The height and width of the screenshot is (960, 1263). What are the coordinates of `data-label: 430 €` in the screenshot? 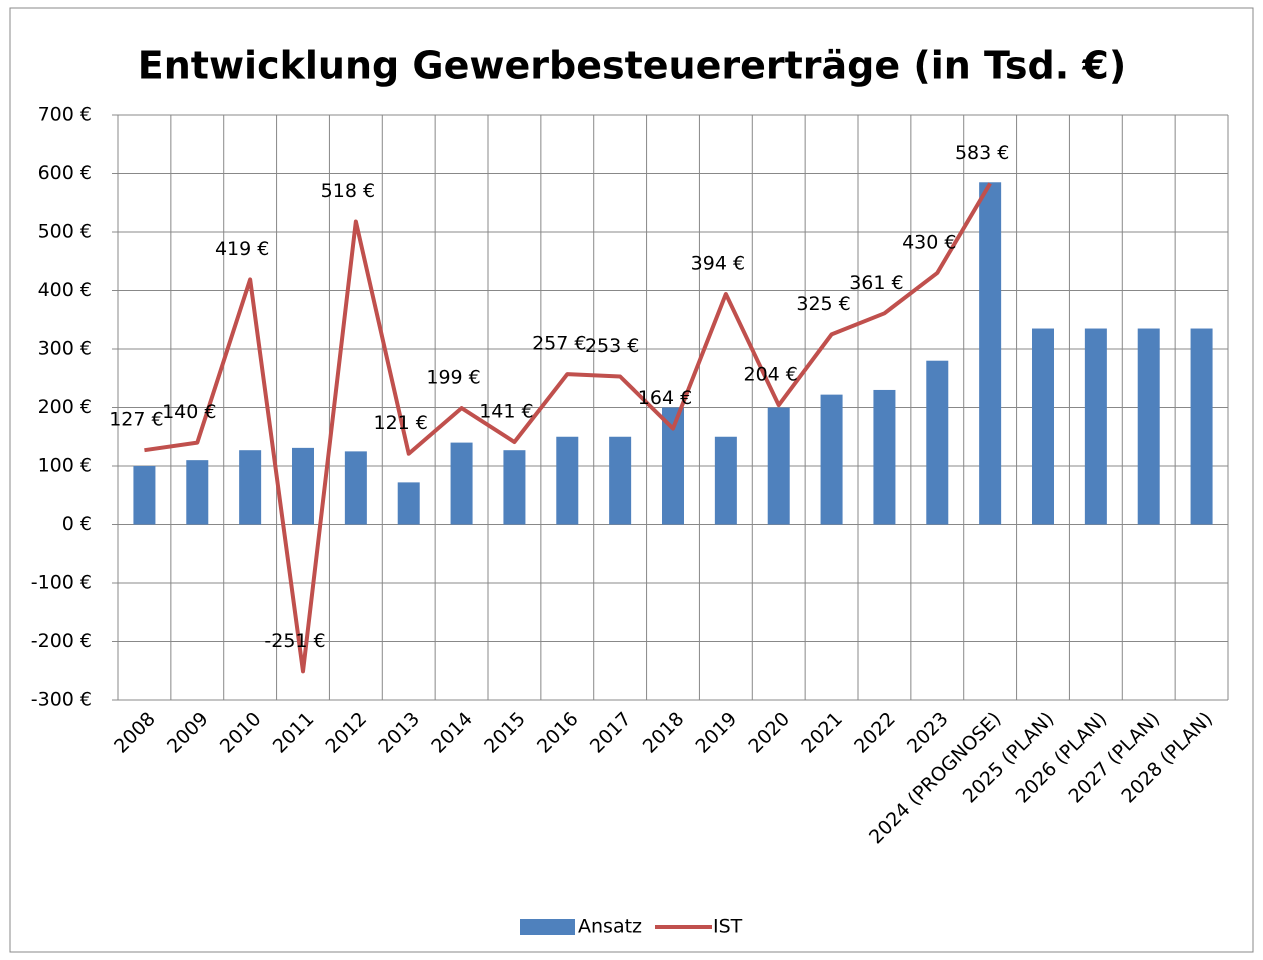 It's located at (929, 242).